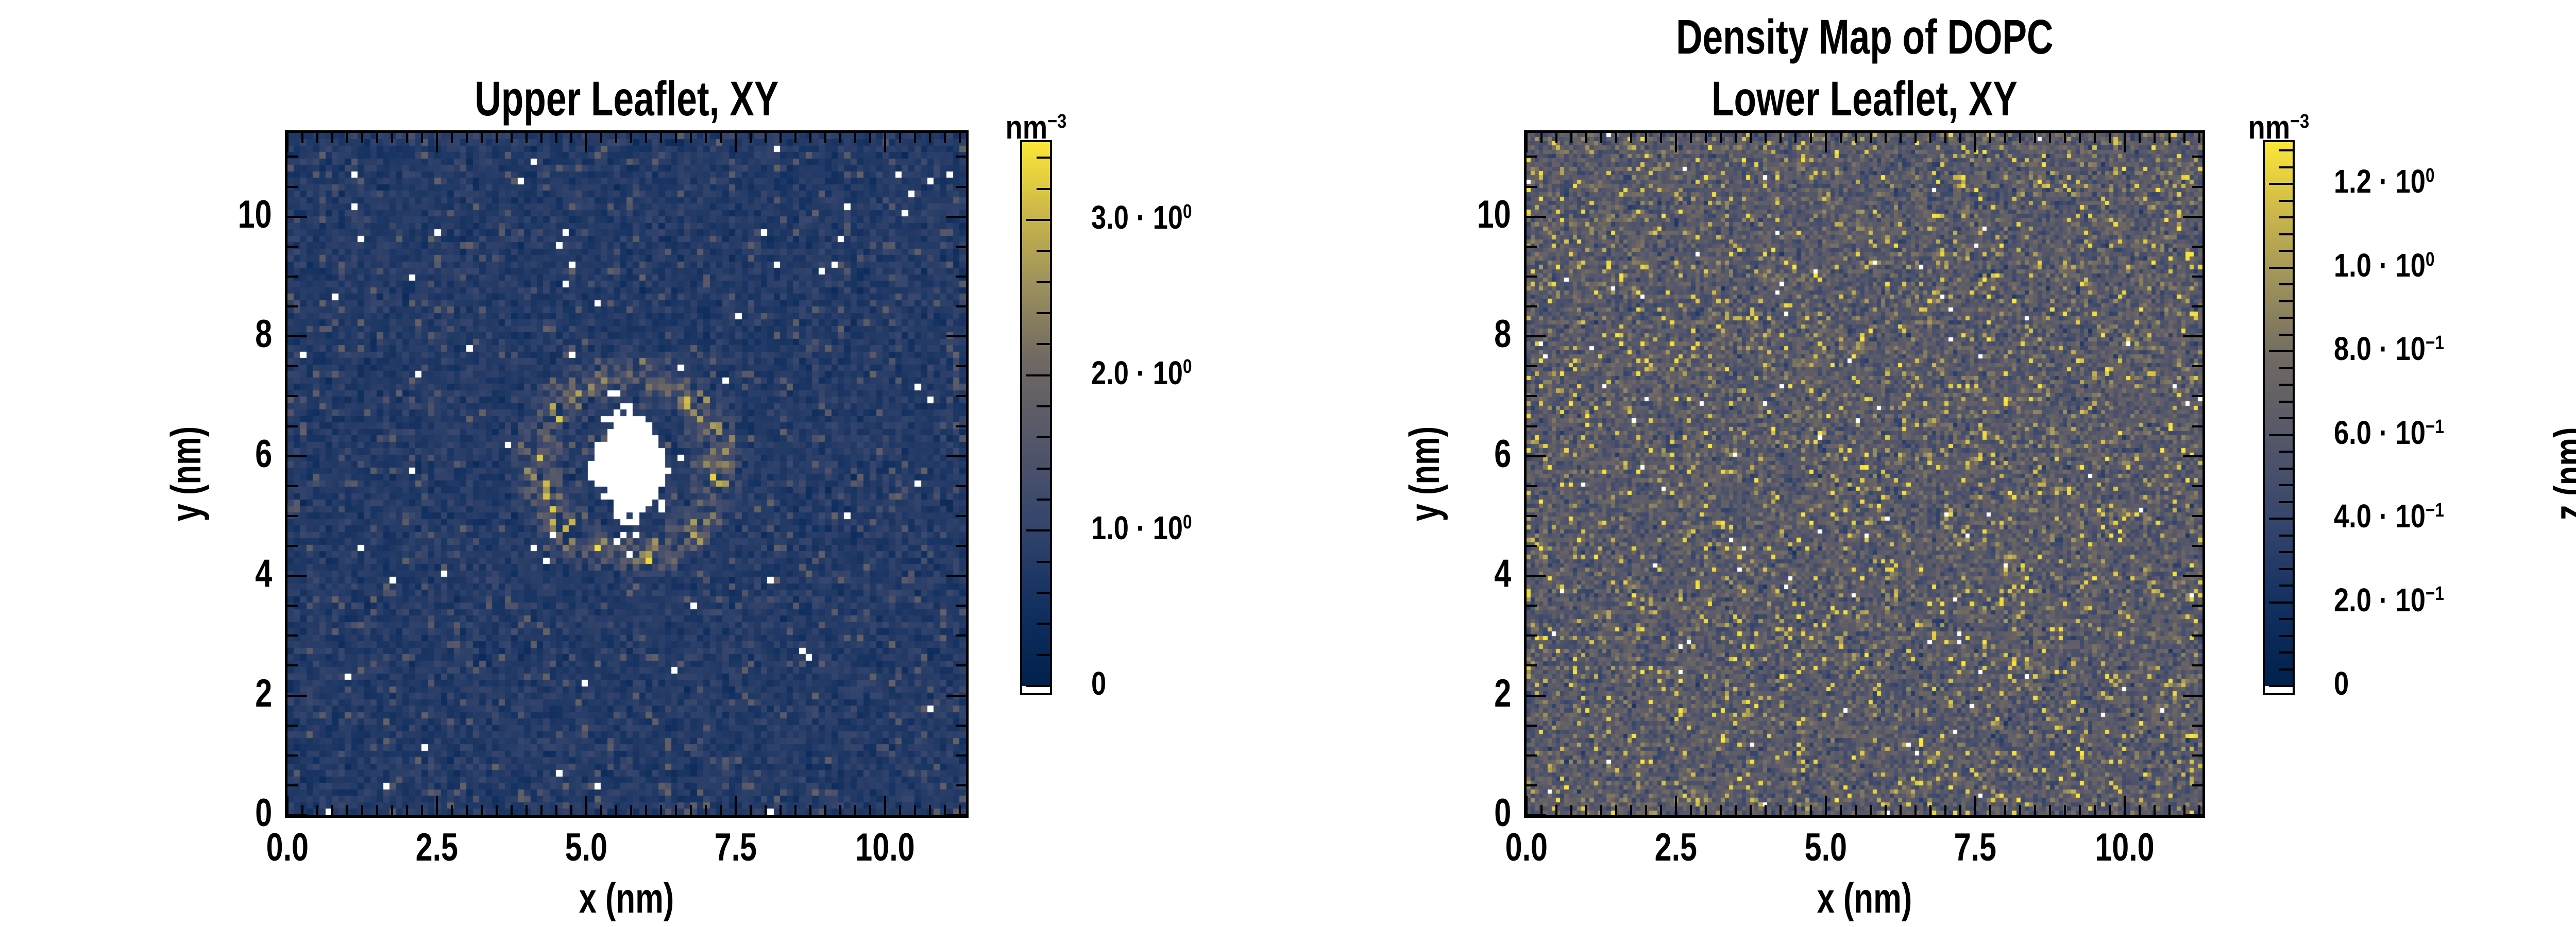 This screenshot has width=2576, height=927. I want to click on y-tick-label: 6, so click(263, 454).